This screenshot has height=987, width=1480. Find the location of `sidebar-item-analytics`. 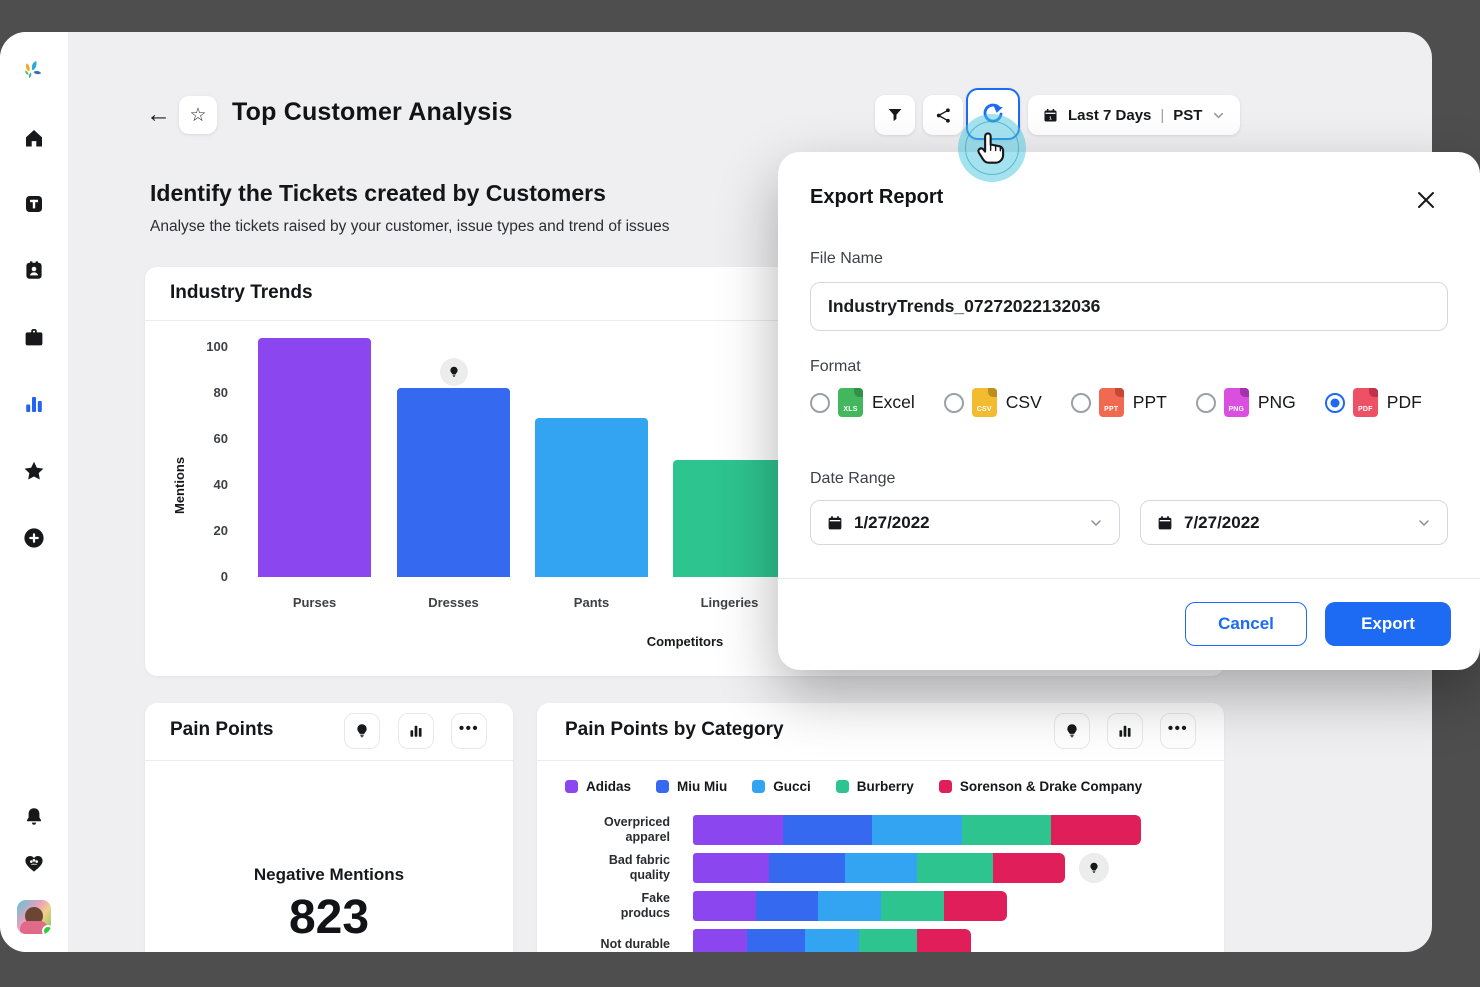

sidebar-item-analytics is located at coordinates (34, 404).